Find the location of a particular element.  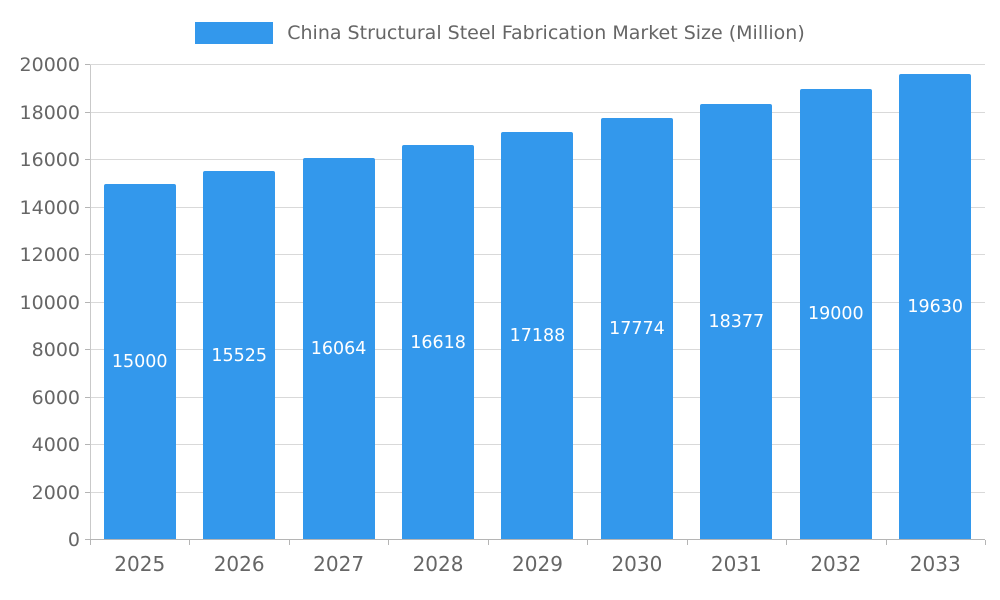

bar-value-label: 16618 is located at coordinates (438, 342).